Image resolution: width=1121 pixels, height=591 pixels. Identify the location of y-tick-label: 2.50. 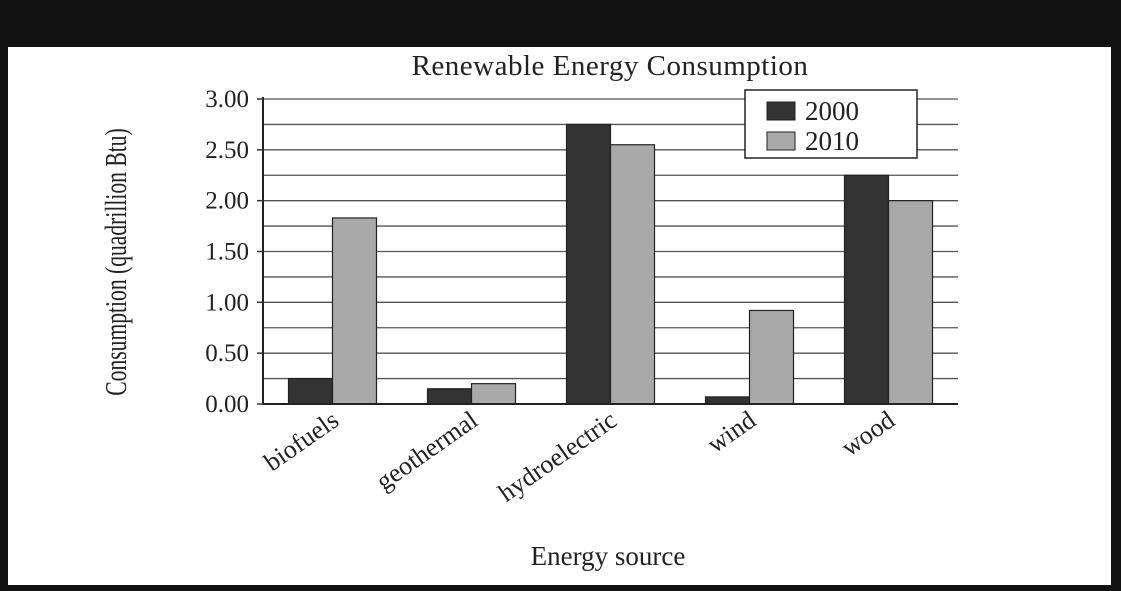
(227, 150).